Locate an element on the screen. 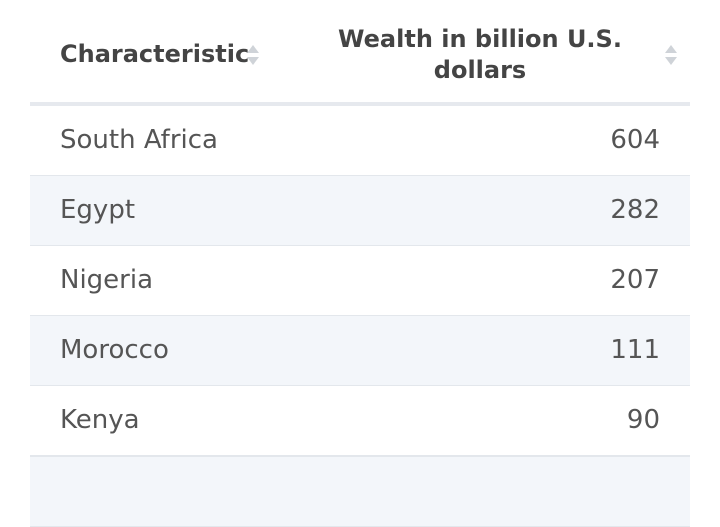  country-cell: Egypt is located at coordinates (98, 210).